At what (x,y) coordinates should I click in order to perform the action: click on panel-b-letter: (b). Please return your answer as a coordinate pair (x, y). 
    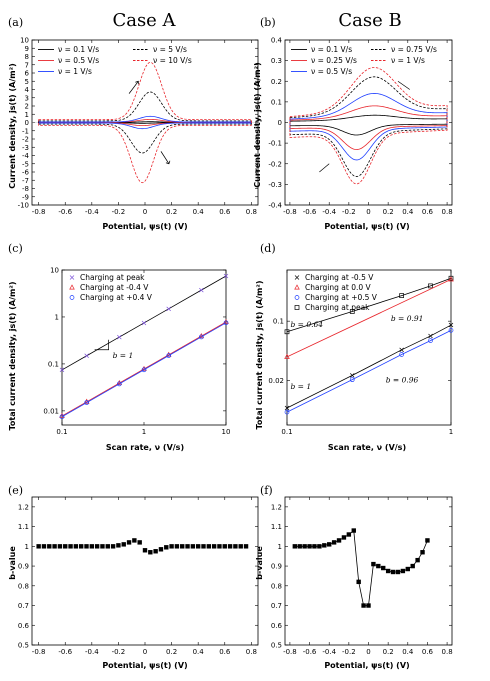
    Looking at the image, I should click on (268, 22).